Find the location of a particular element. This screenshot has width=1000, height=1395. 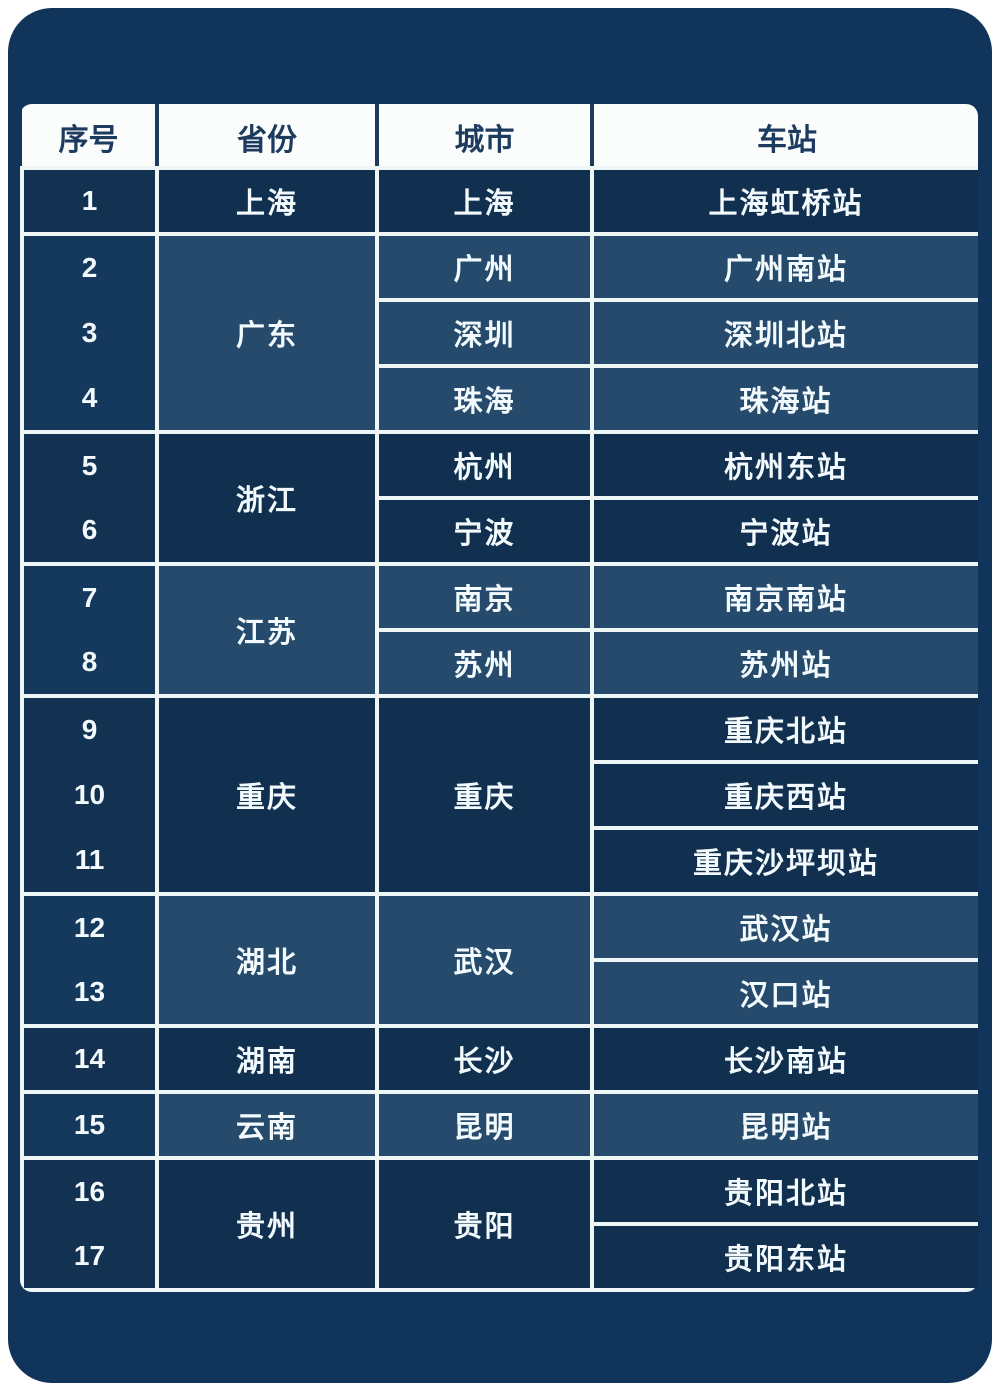

city-cell: 贵阳 is located at coordinates (484, 1224).